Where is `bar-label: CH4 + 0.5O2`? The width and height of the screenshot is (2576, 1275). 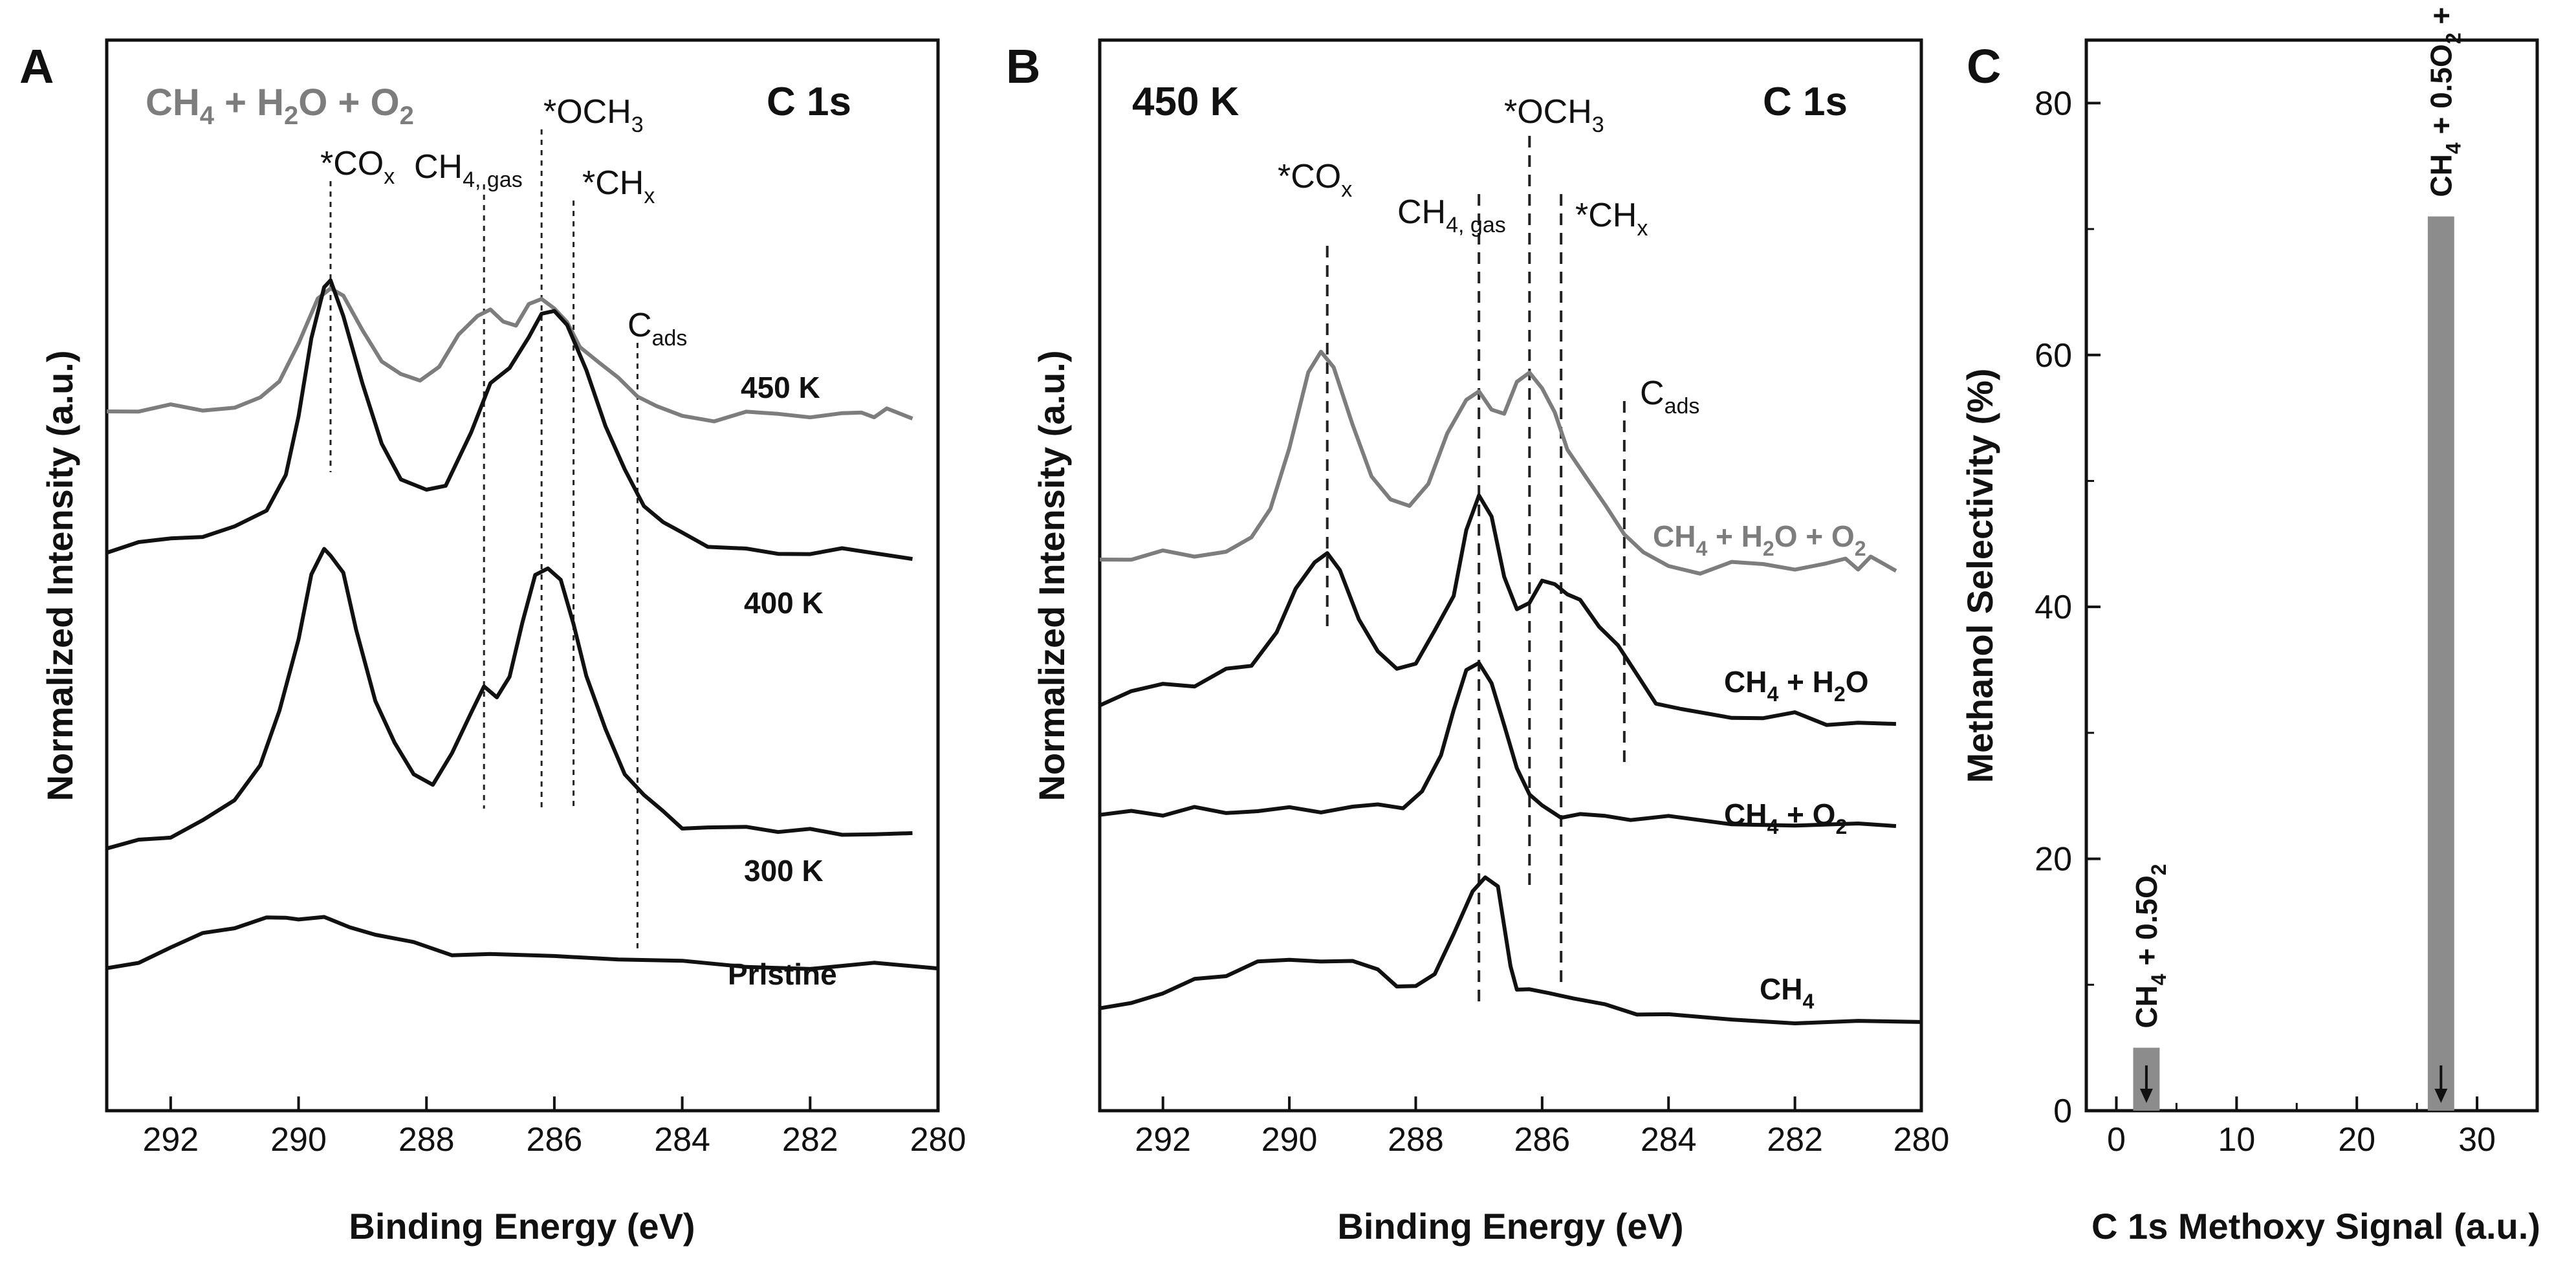
bar-label: CH4 + 0.5O2 is located at coordinates (2150, 946).